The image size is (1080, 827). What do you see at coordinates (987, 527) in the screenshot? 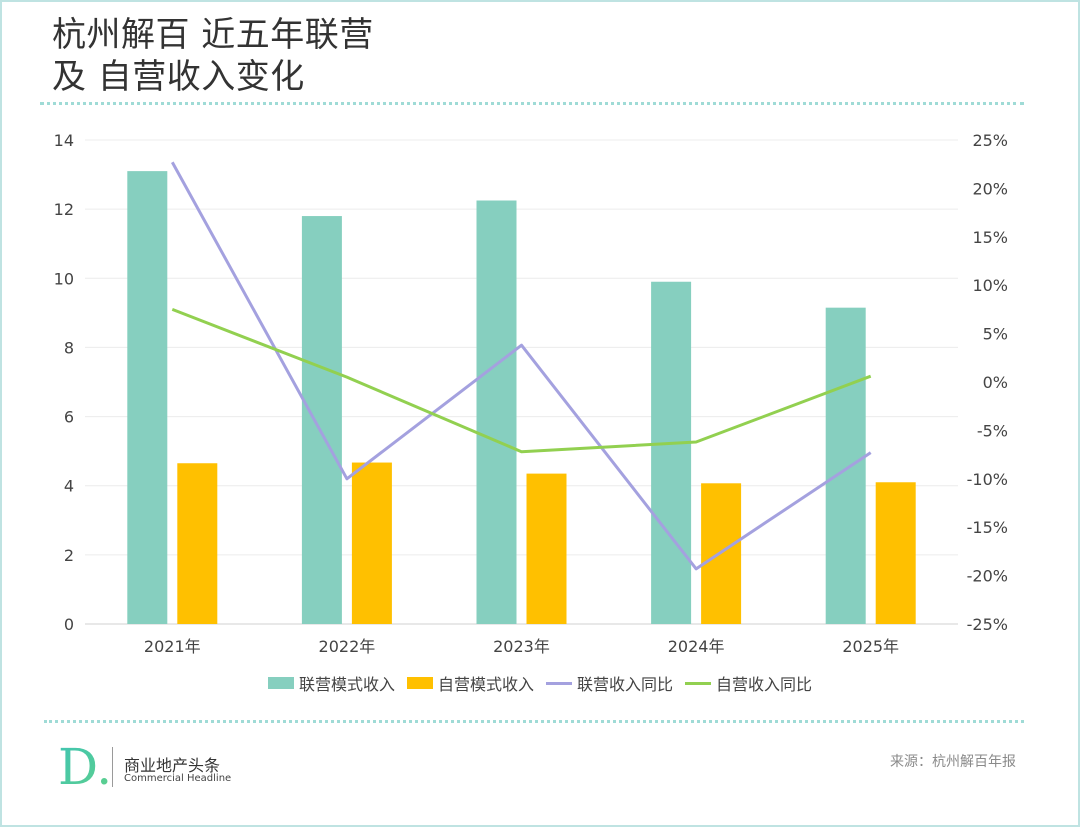
I see `right-axis-tick-label: -15%` at bounding box center [987, 527].